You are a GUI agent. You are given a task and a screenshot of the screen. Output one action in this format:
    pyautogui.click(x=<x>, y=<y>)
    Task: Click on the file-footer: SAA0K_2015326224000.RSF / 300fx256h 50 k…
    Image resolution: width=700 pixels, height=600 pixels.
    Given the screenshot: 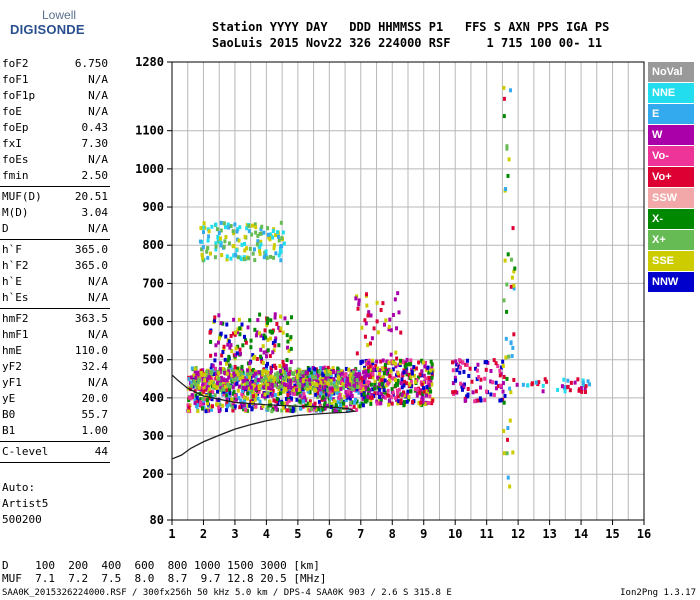 What is the action you would take?
    pyautogui.click(x=227, y=593)
    